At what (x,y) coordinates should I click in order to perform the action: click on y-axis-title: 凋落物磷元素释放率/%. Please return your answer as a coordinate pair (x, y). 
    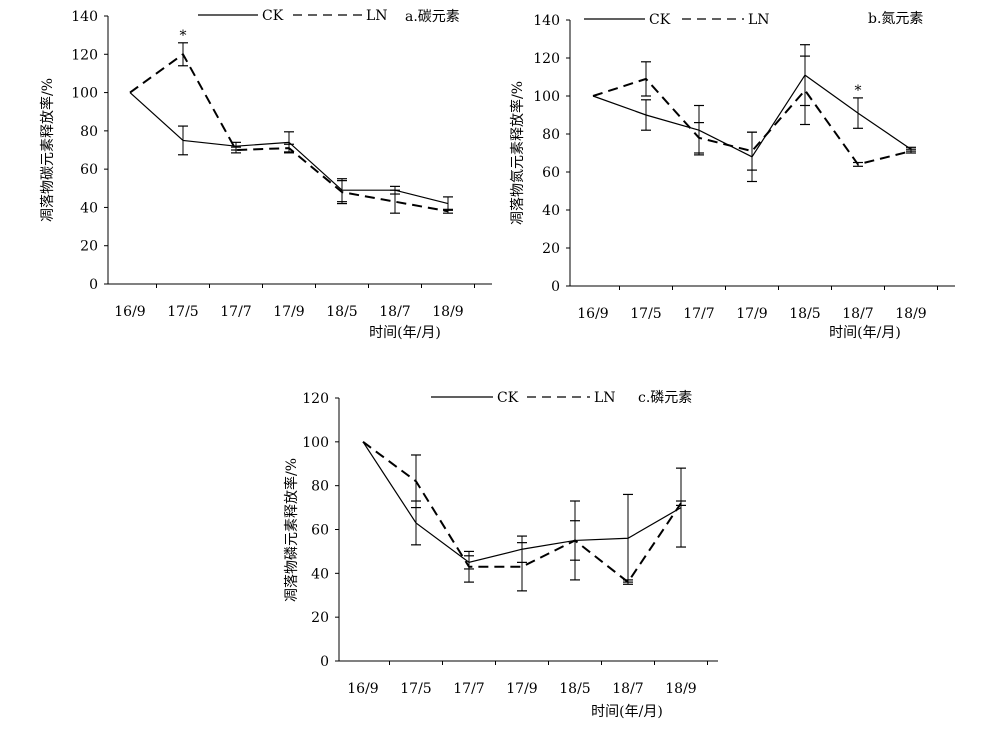
    Looking at the image, I should click on (291, 530).